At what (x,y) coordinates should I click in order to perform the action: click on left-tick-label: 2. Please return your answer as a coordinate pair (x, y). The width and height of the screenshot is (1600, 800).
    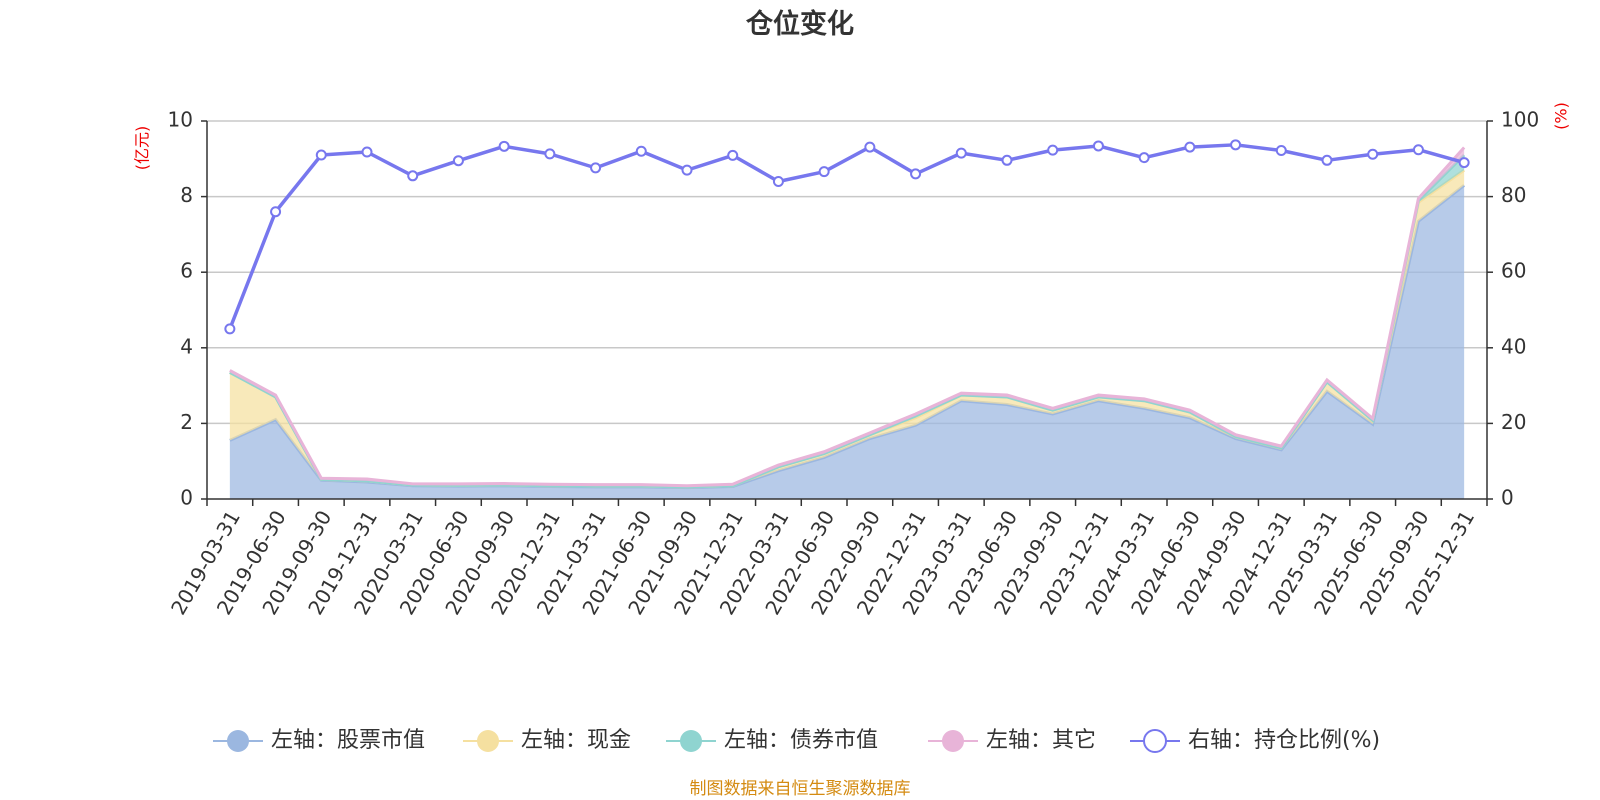
    Looking at the image, I should click on (186, 422).